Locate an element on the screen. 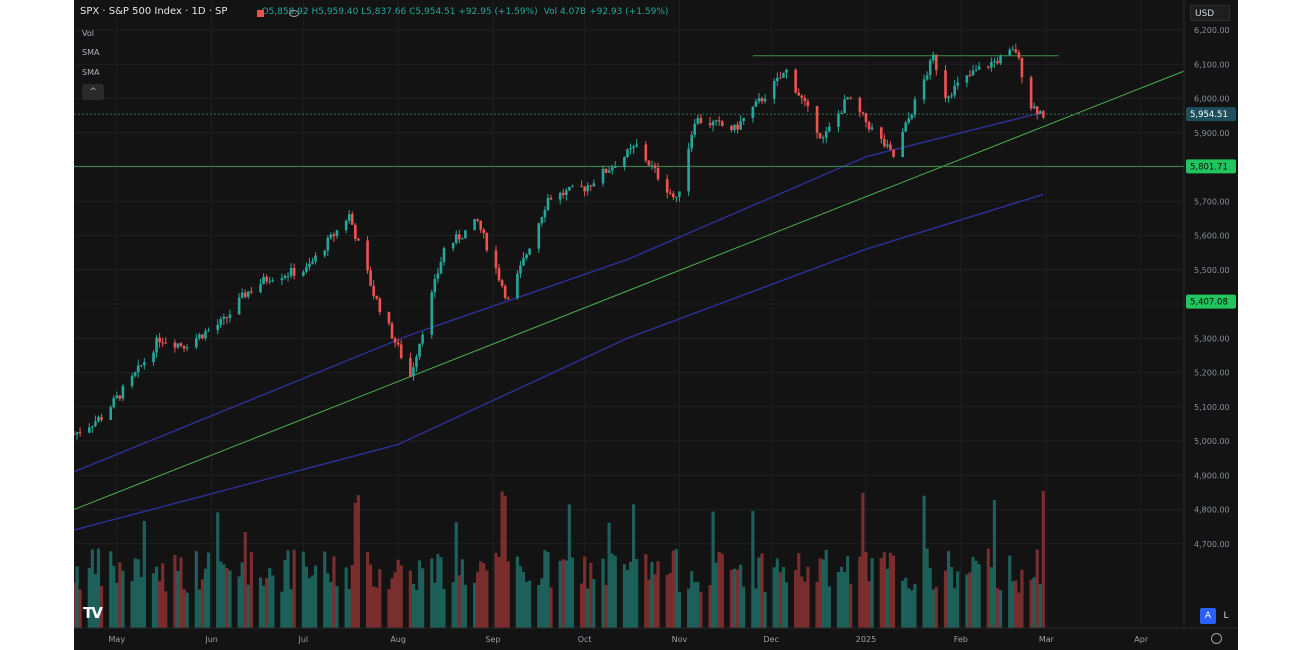 This screenshot has width=1312, height=650. symbol-color-icon is located at coordinates (260, 13).